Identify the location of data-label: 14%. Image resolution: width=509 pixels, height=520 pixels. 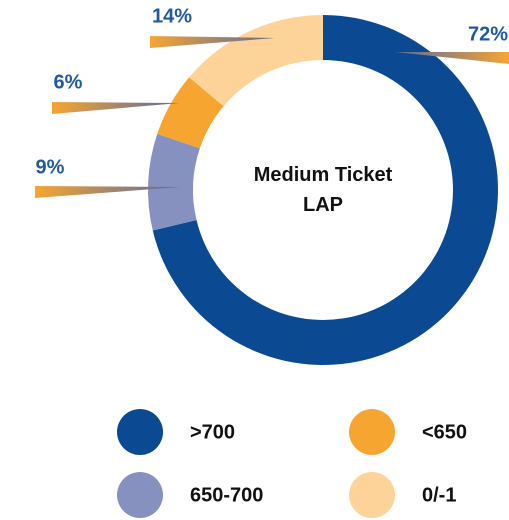
(172, 16).